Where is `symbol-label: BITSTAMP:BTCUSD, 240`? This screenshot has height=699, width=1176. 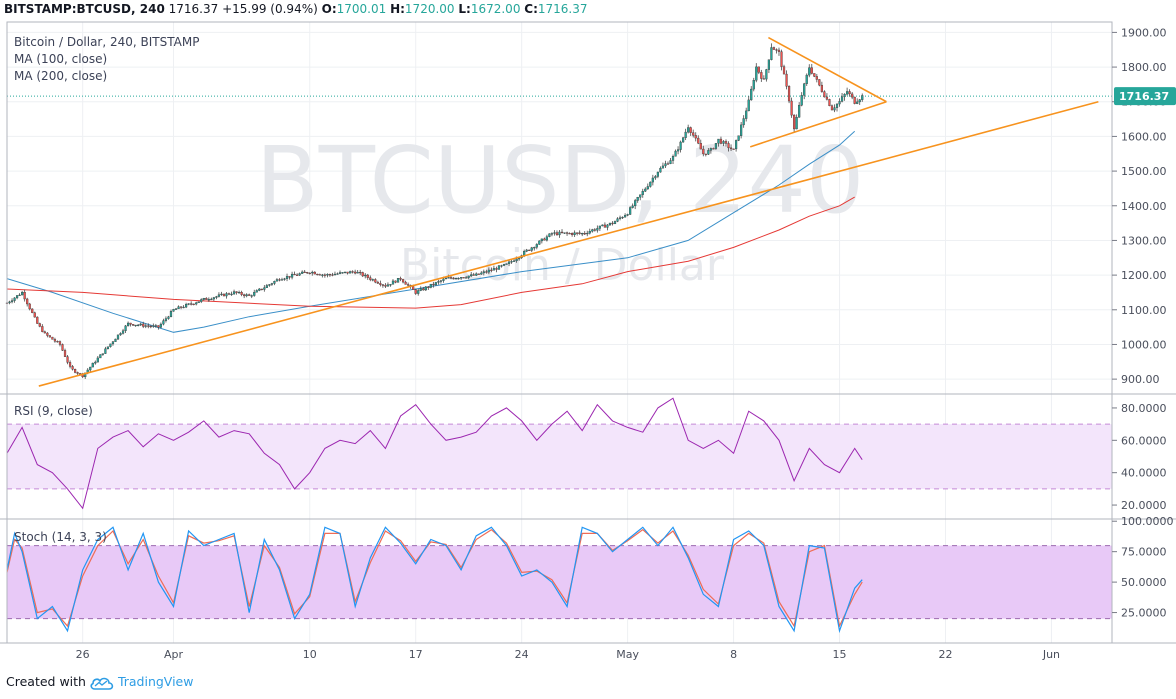
symbol-label: BITSTAMP:BTCUSD, 240 is located at coordinates (84, 9).